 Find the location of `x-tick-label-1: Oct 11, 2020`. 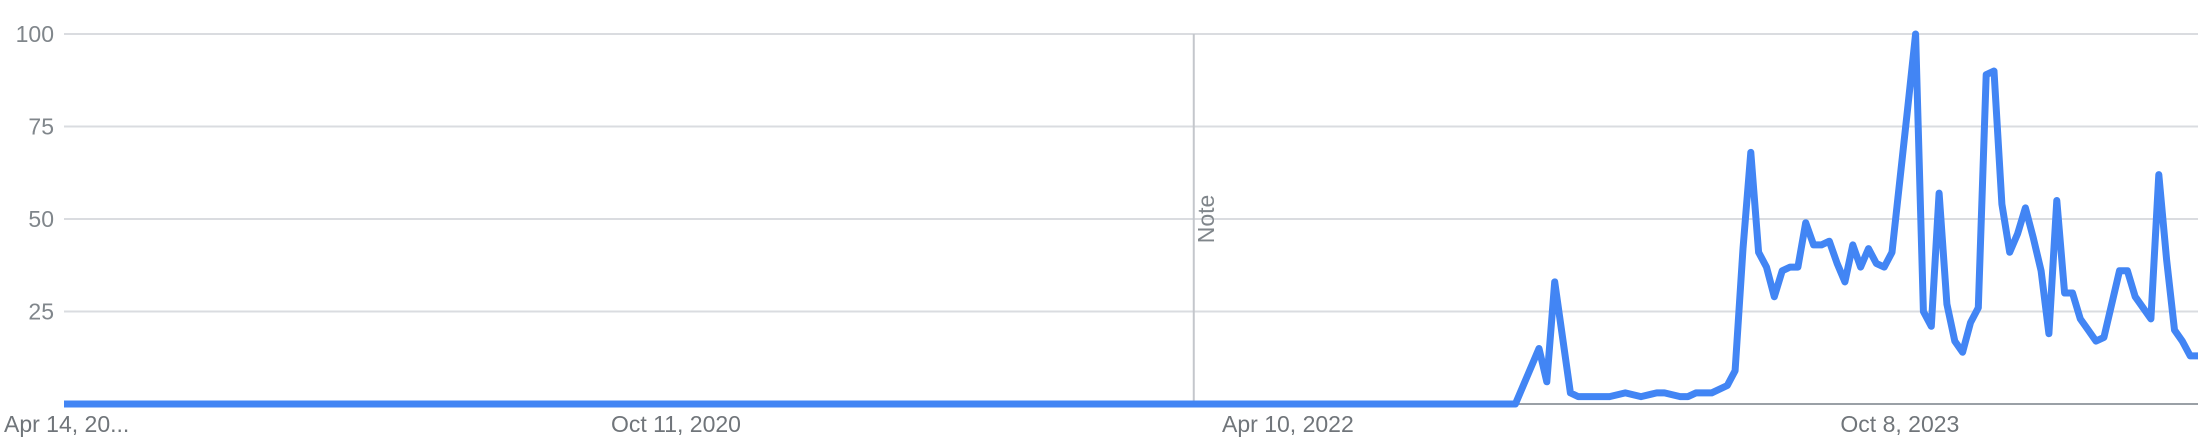

x-tick-label-1: Oct 11, 2020 is located at coordinates (676, 424).